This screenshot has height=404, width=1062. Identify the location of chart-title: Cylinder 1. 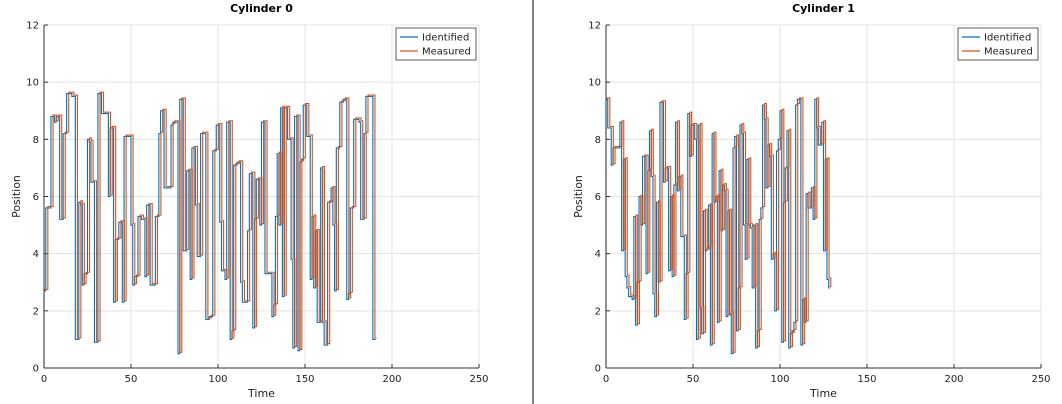
(823, 8).